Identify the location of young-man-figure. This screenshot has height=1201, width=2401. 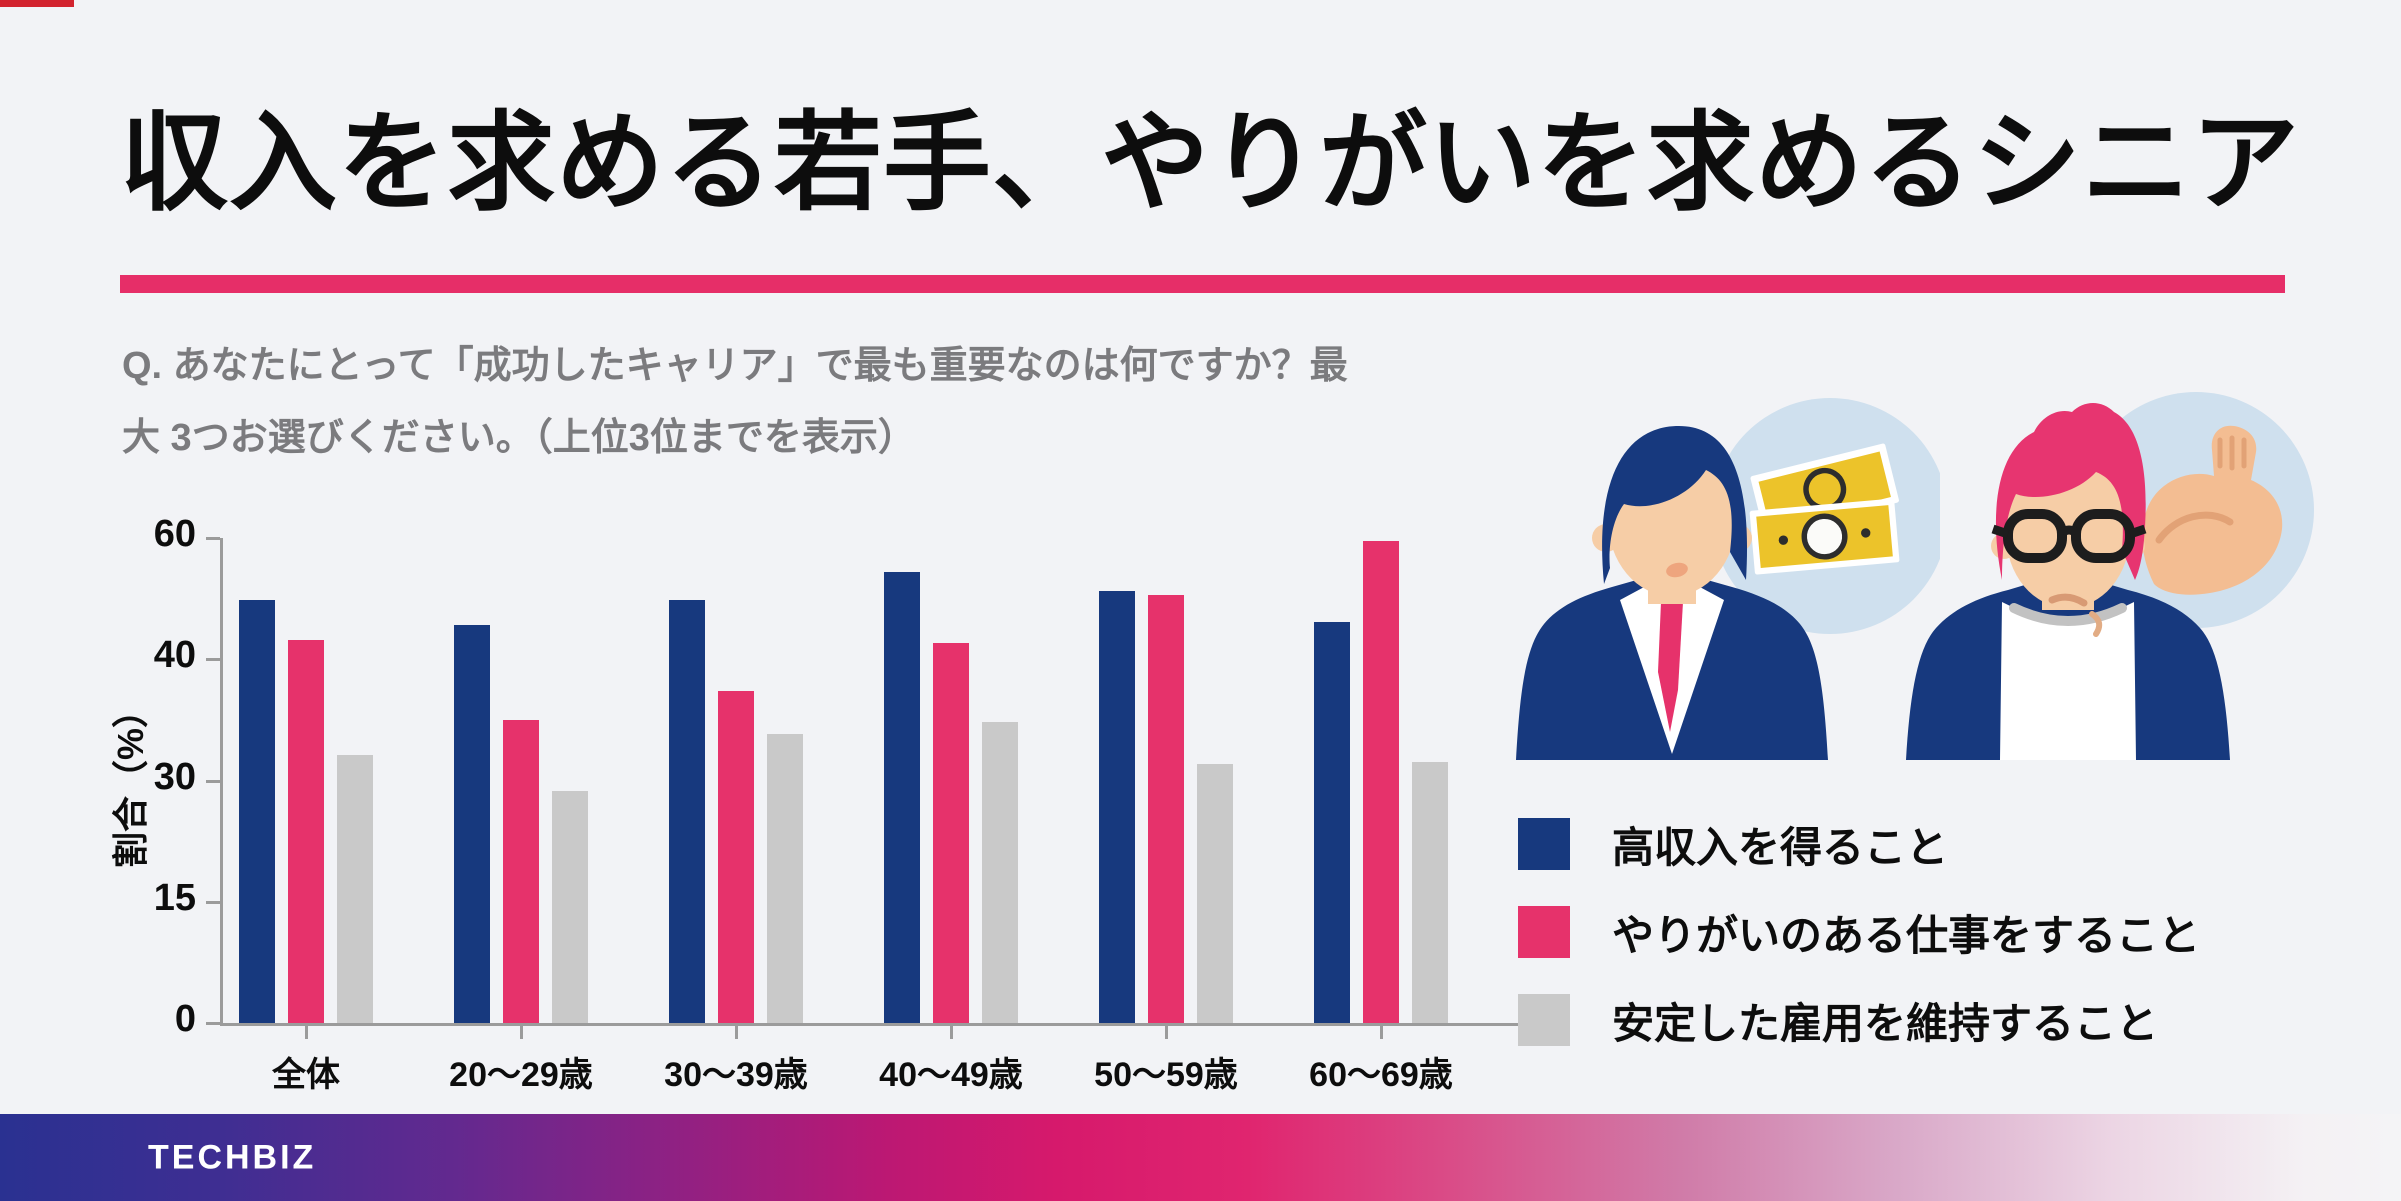
(1672, 592).